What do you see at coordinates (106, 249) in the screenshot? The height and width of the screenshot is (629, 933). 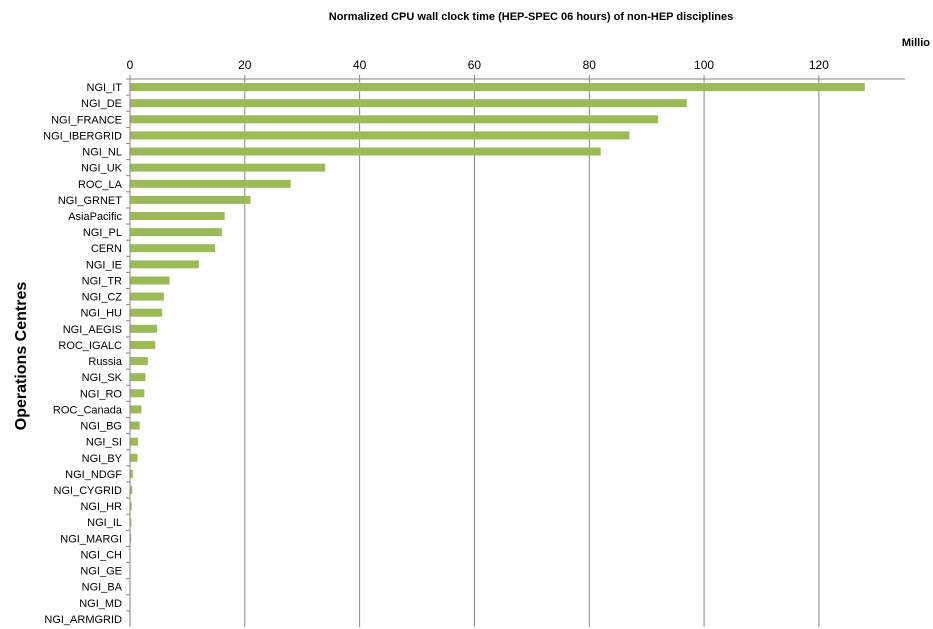 I see `category-label: CERN` at bounding box center [106, 249].